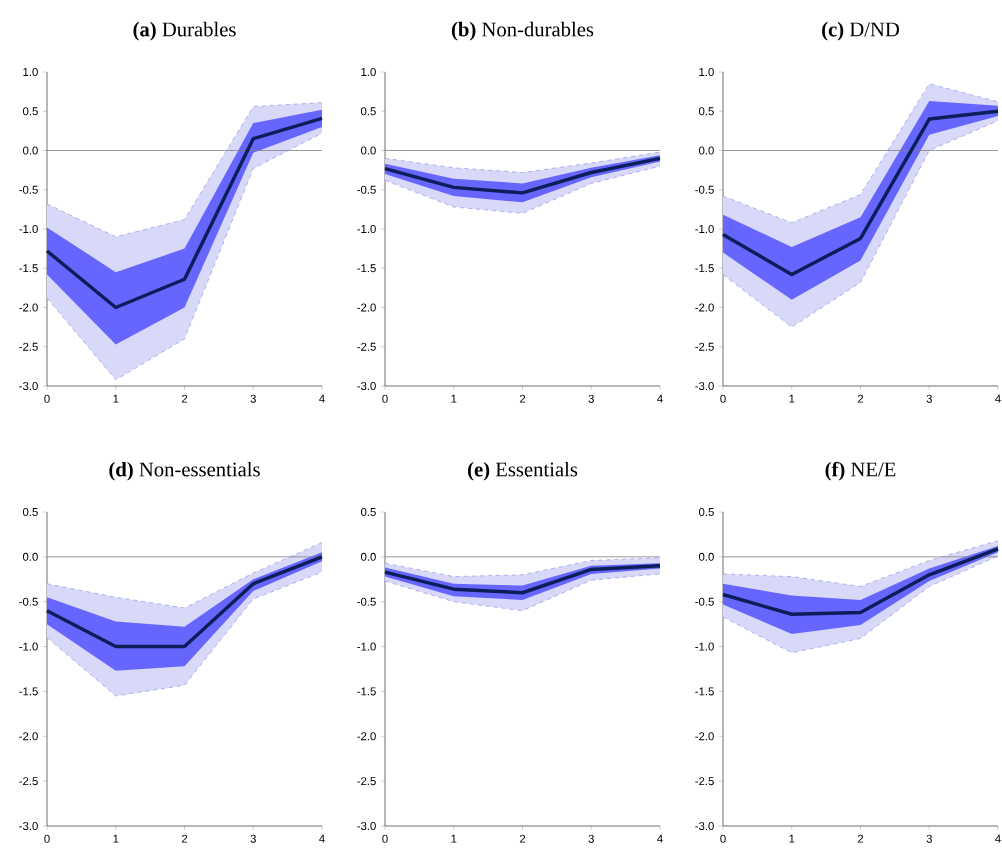 The width and height of the screenshot is (1002, 850). What do you see at coordinates (860, 471) in the screenshot?
I see `chart-title: (f) NE/E` at bounding box center [860, 471].